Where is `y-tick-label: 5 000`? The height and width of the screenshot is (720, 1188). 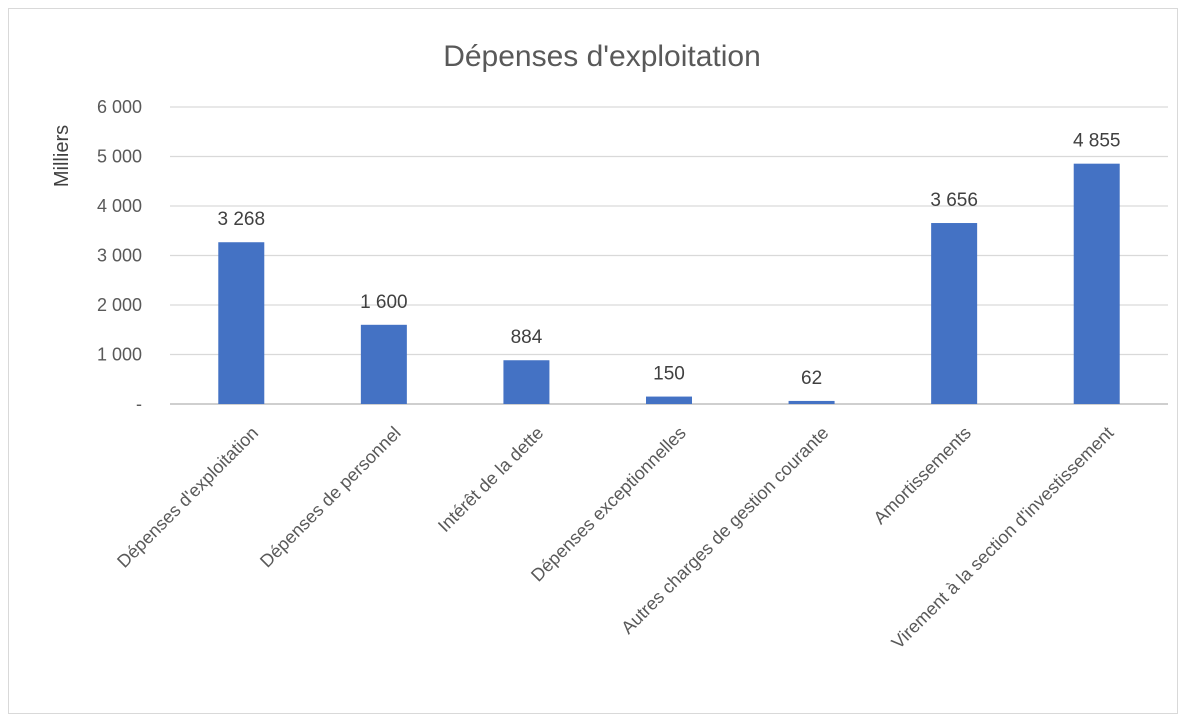
y-tick-label: 5 000 is located at coordinates (119, 157).